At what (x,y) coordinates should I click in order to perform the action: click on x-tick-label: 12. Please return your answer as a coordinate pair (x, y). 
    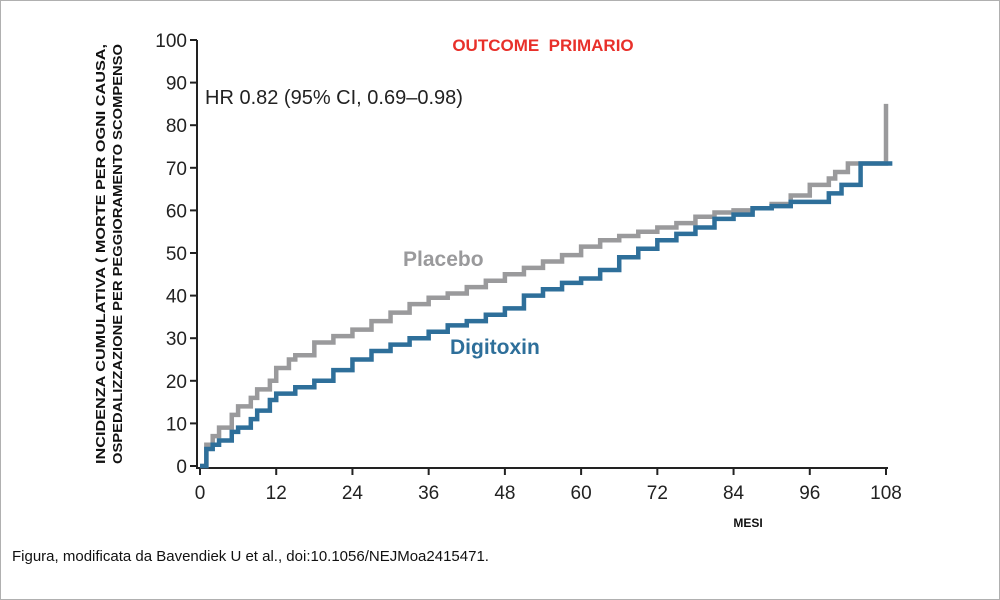
    Looking at the image, I should click on (276, 493).